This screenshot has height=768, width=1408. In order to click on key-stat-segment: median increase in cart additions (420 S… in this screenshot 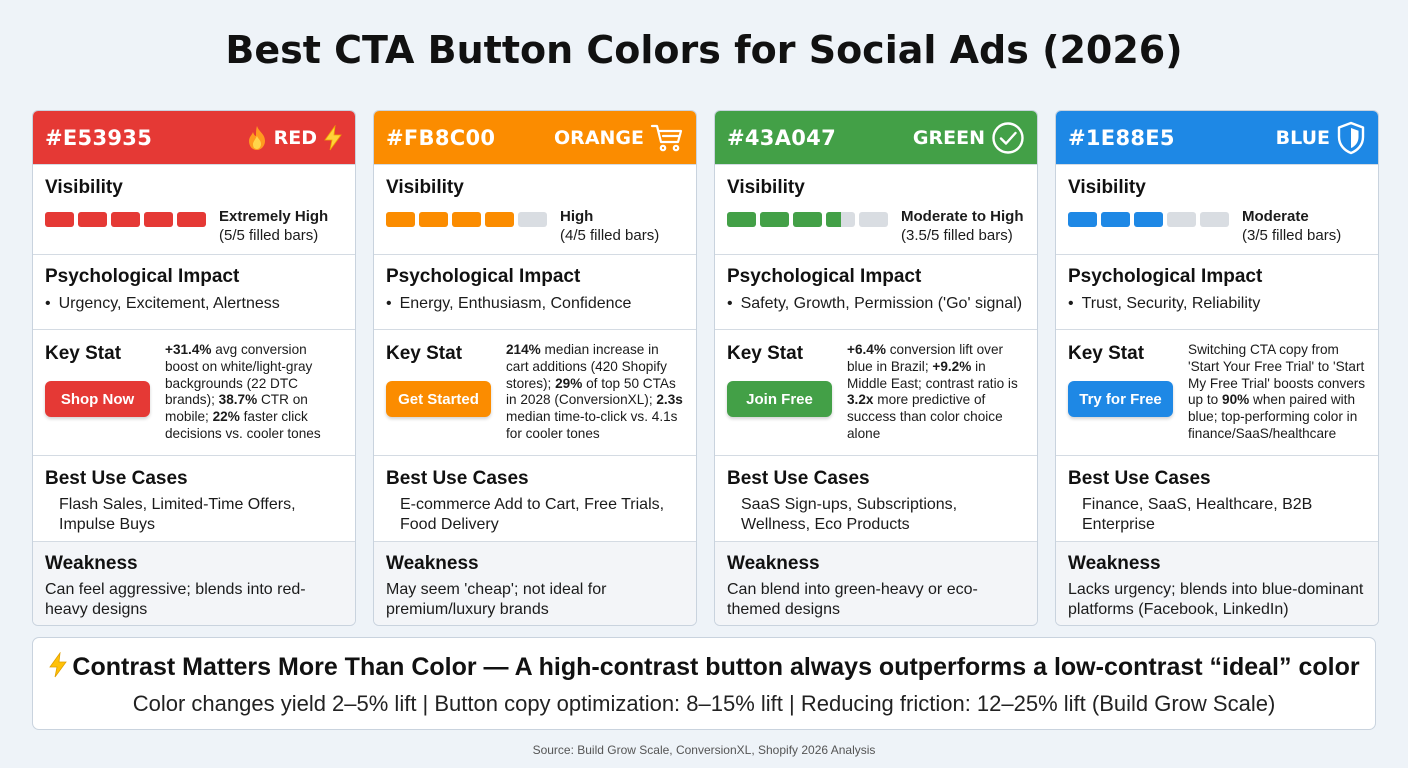, I will do `click(586, 366)`.